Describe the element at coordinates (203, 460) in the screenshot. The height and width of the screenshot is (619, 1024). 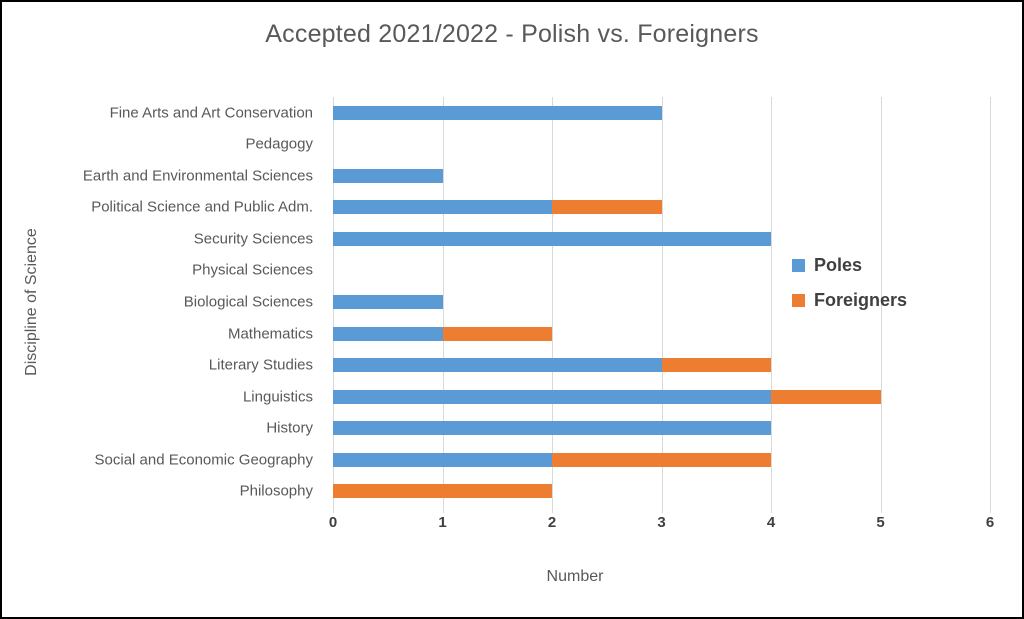
I see `category-label: Social and Economic Geography` at that location.